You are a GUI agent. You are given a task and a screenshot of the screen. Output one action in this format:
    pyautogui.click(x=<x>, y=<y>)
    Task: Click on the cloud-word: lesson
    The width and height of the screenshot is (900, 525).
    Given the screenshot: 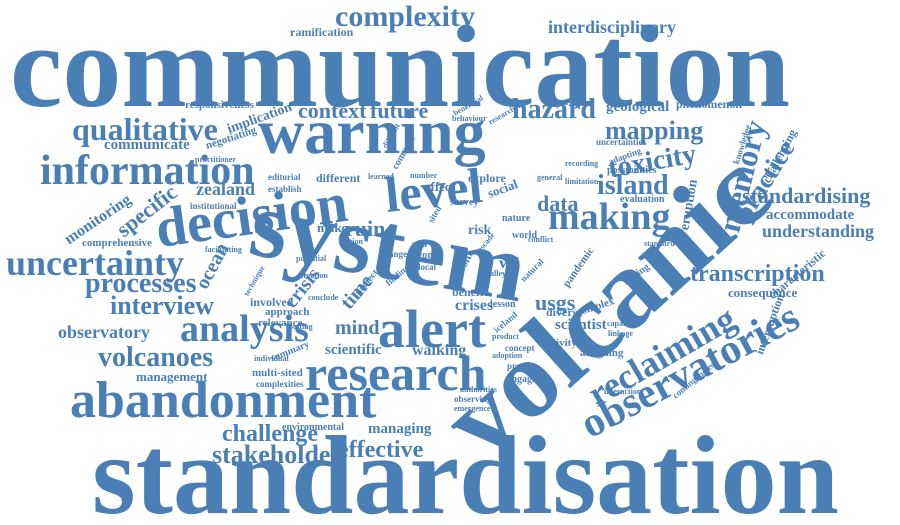 What is the action you would take?
    pyautogui.click(x=503, y=304)
    